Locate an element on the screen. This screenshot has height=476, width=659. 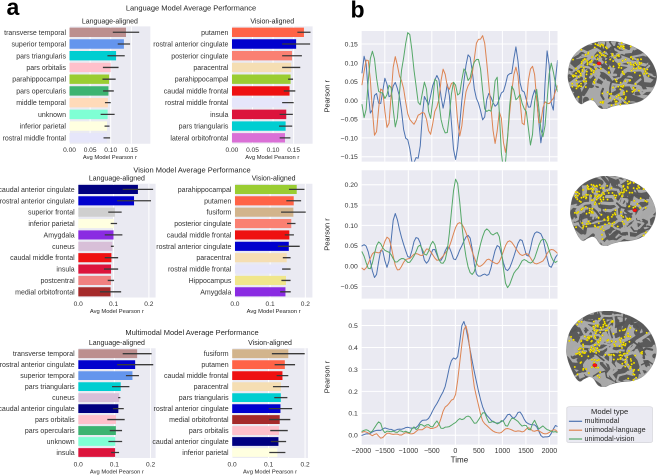
svg-text: Model type is located at coordinates (609, 411).